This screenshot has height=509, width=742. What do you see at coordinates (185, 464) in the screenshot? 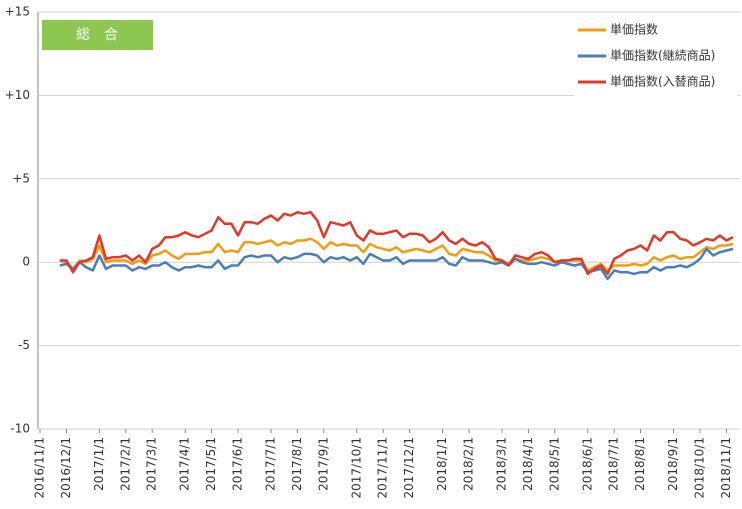
I see `x-tick-label: 2017/4/1` at bounding box center [185, 464].